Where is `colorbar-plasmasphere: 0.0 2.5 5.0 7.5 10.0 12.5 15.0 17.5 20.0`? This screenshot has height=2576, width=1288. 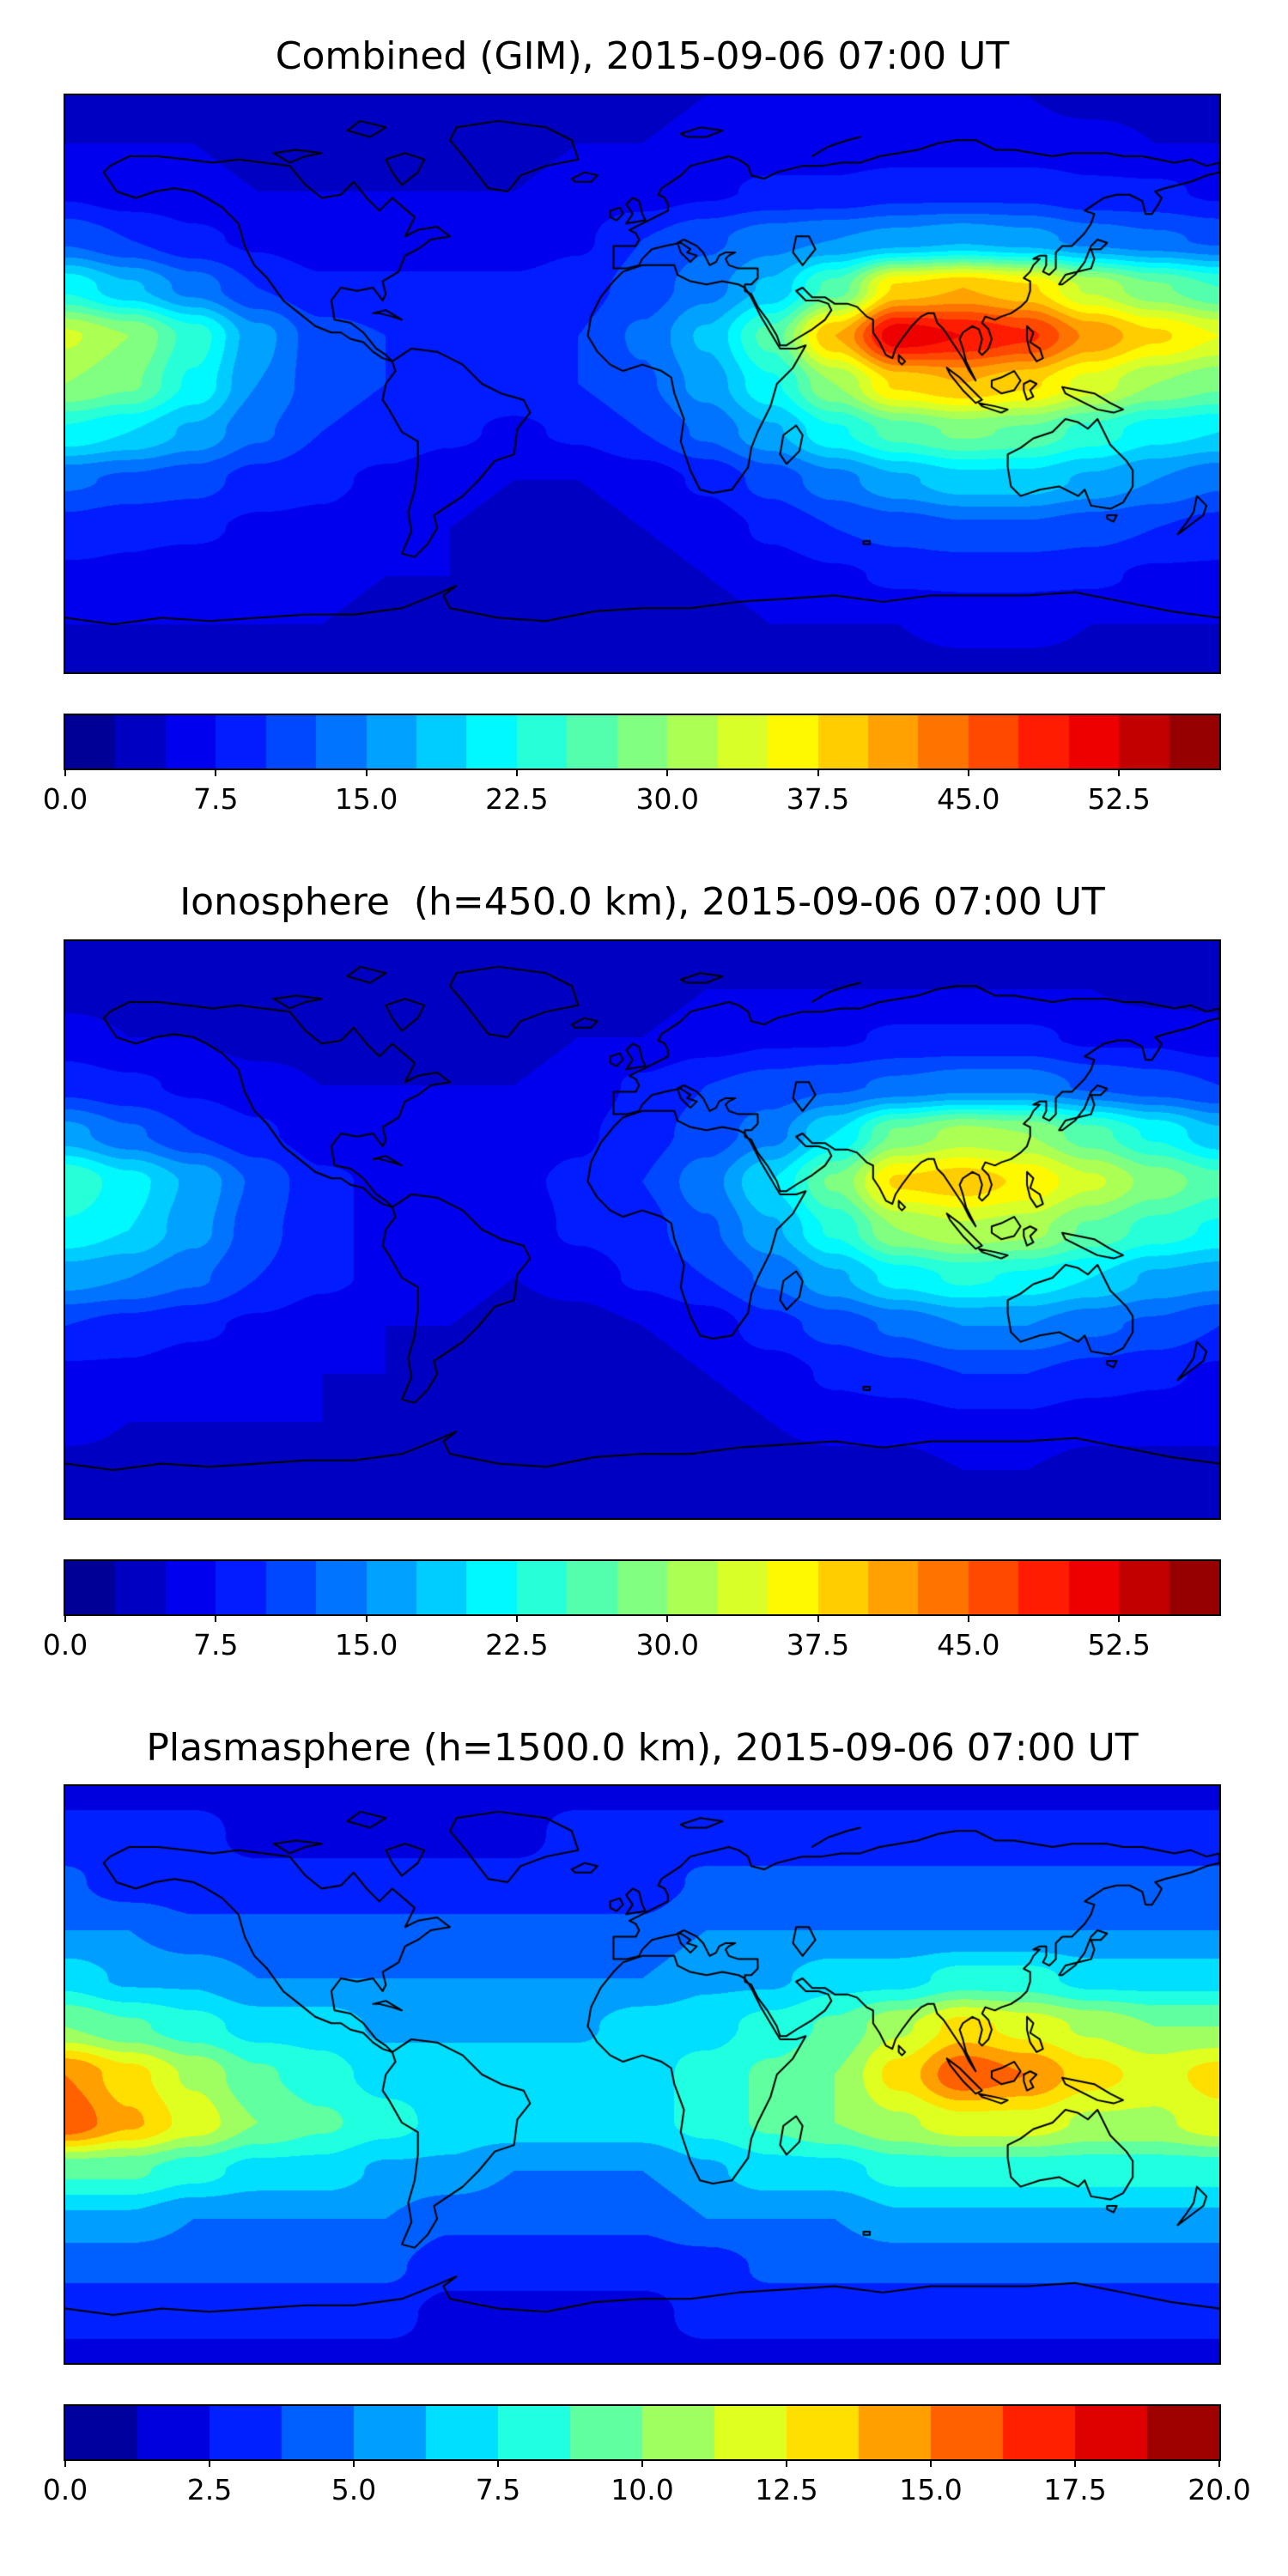
colorbar-plasmasphere: 0.0 2.5 5.0 7.5 10.0 12.5 15.0 17.5 20.0 is located at coordinates (647, 2457).